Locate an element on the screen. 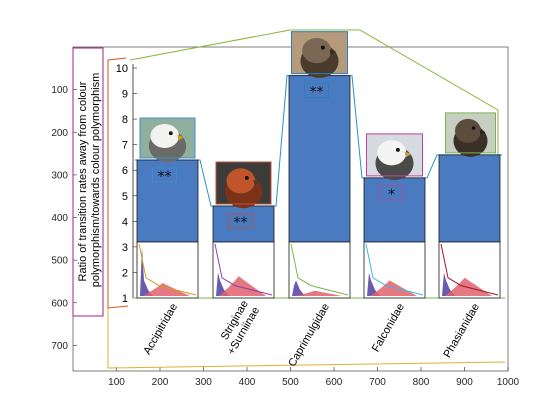  inner-tick-label: 3 is located at coordinates (125, 248).